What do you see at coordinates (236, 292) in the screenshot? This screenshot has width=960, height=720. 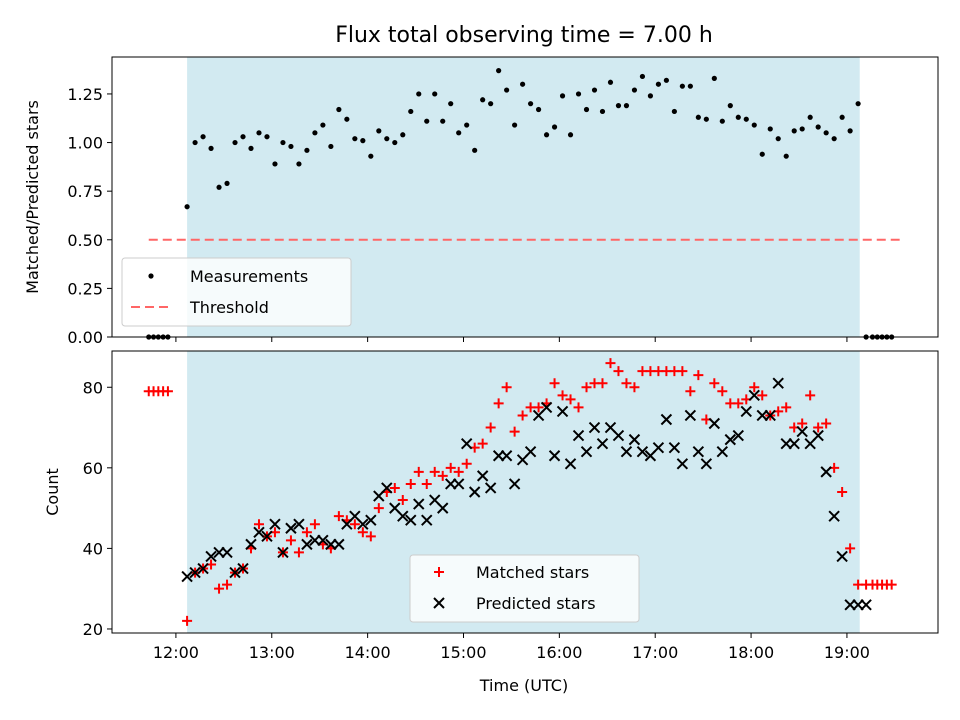 I see `legend: Measurements Threshold` at bounding box center [236, 292].